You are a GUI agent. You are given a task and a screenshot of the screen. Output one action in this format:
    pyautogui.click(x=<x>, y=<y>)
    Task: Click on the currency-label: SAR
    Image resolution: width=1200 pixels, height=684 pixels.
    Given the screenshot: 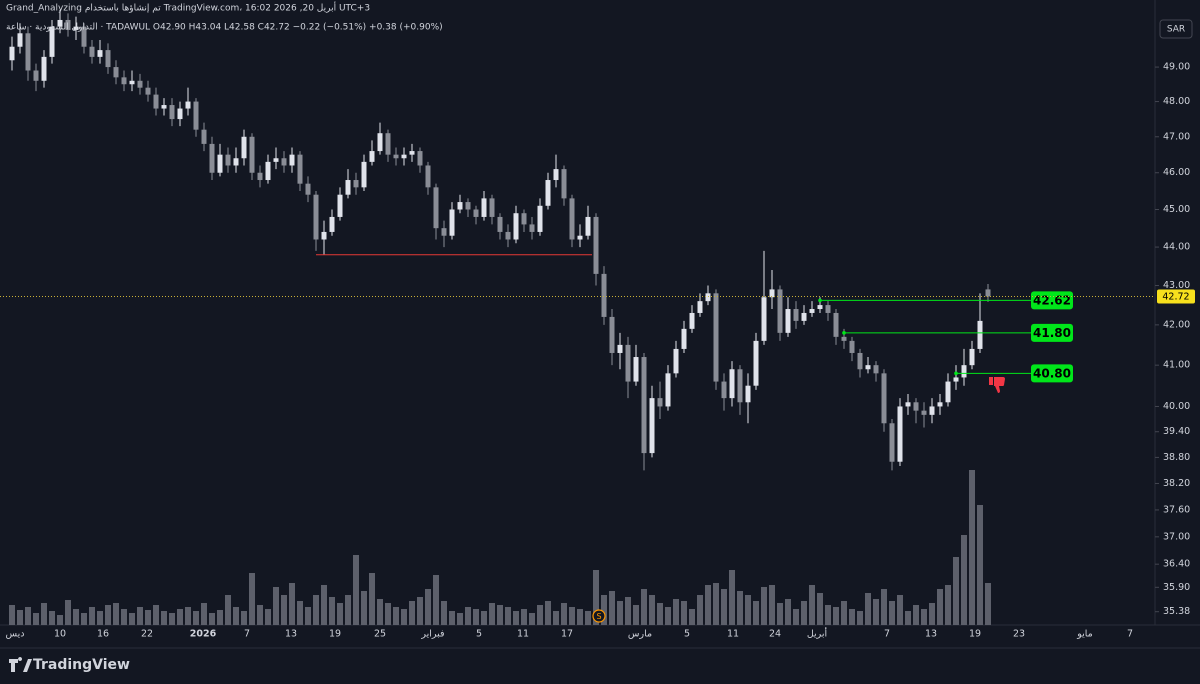 What is the action you would take?
    pyautogui.click(x=1176, y=30)
    